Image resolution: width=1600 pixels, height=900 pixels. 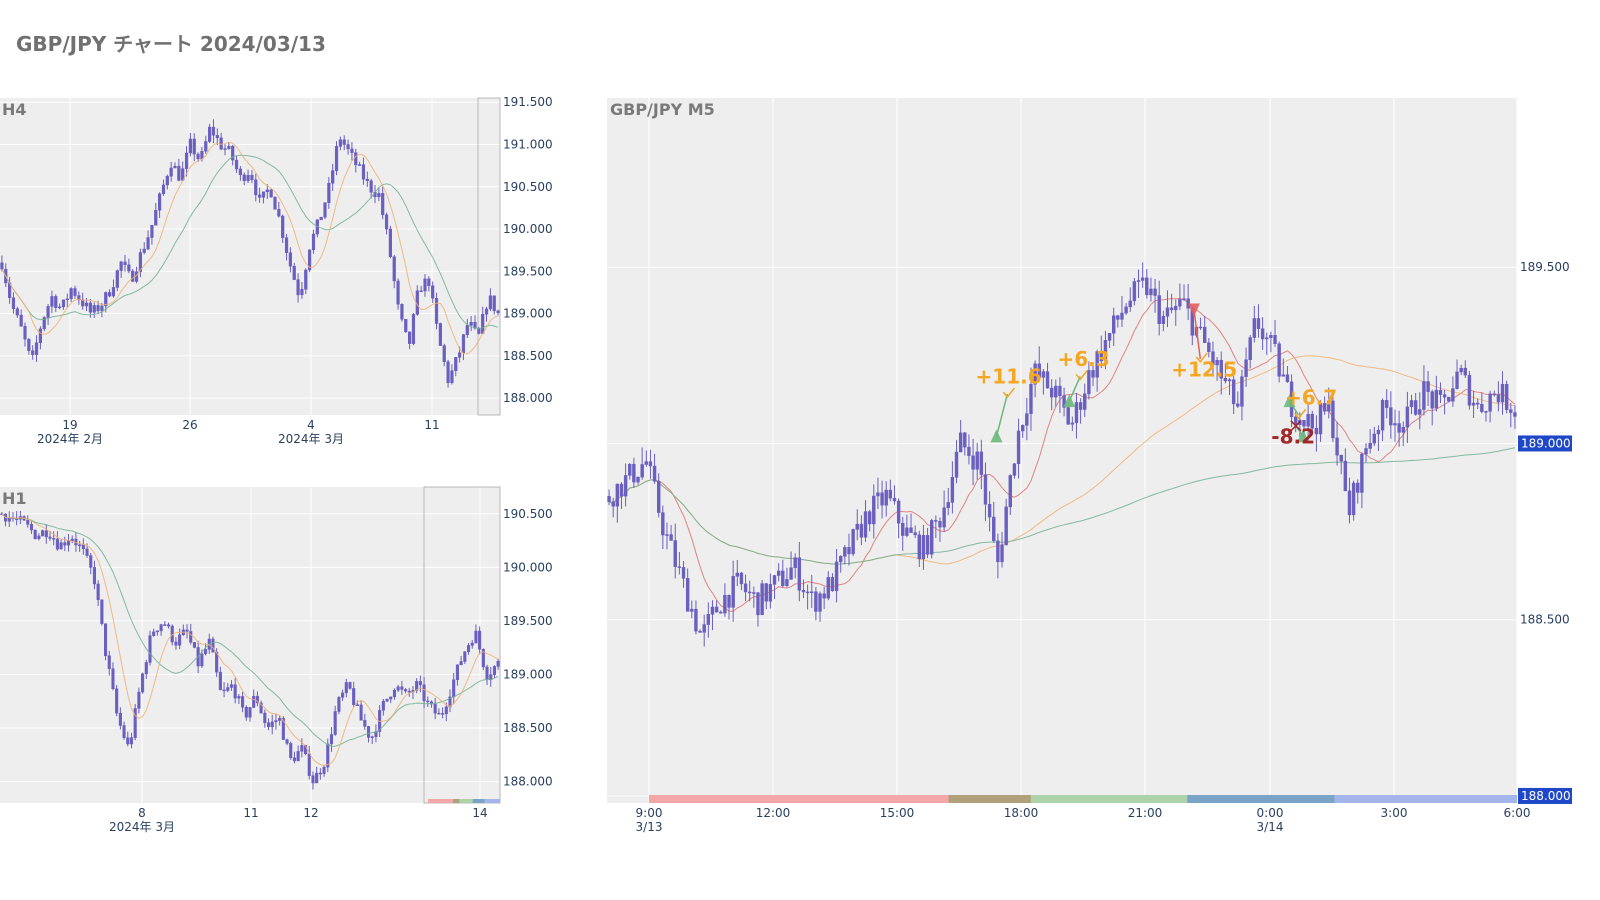 What do you see at coordinates (250, 242) in the screenshot?
I see `h4-ma-long` at bounding box center [250, 242].